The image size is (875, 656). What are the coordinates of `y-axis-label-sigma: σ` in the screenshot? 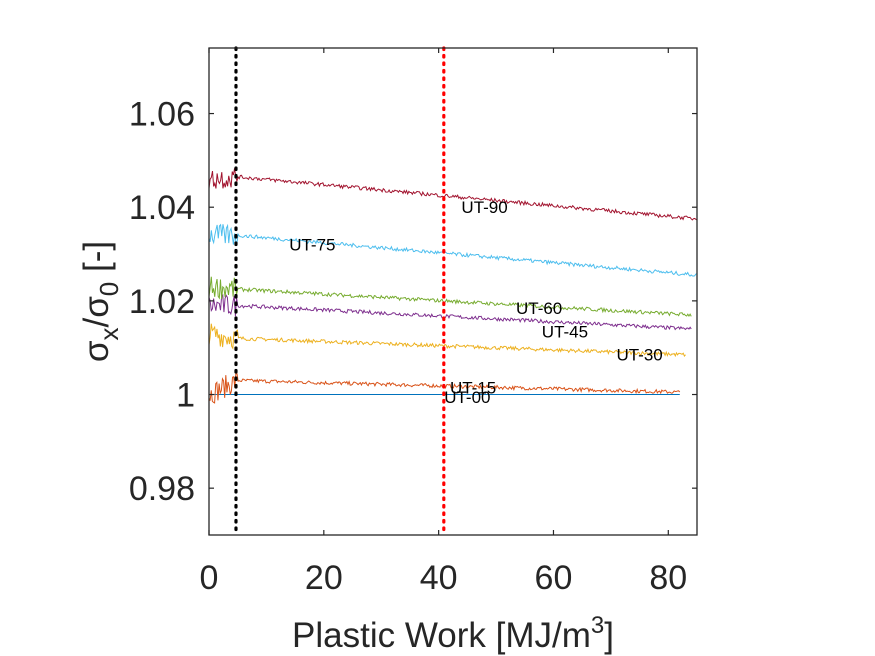 It's located at (96, 351).